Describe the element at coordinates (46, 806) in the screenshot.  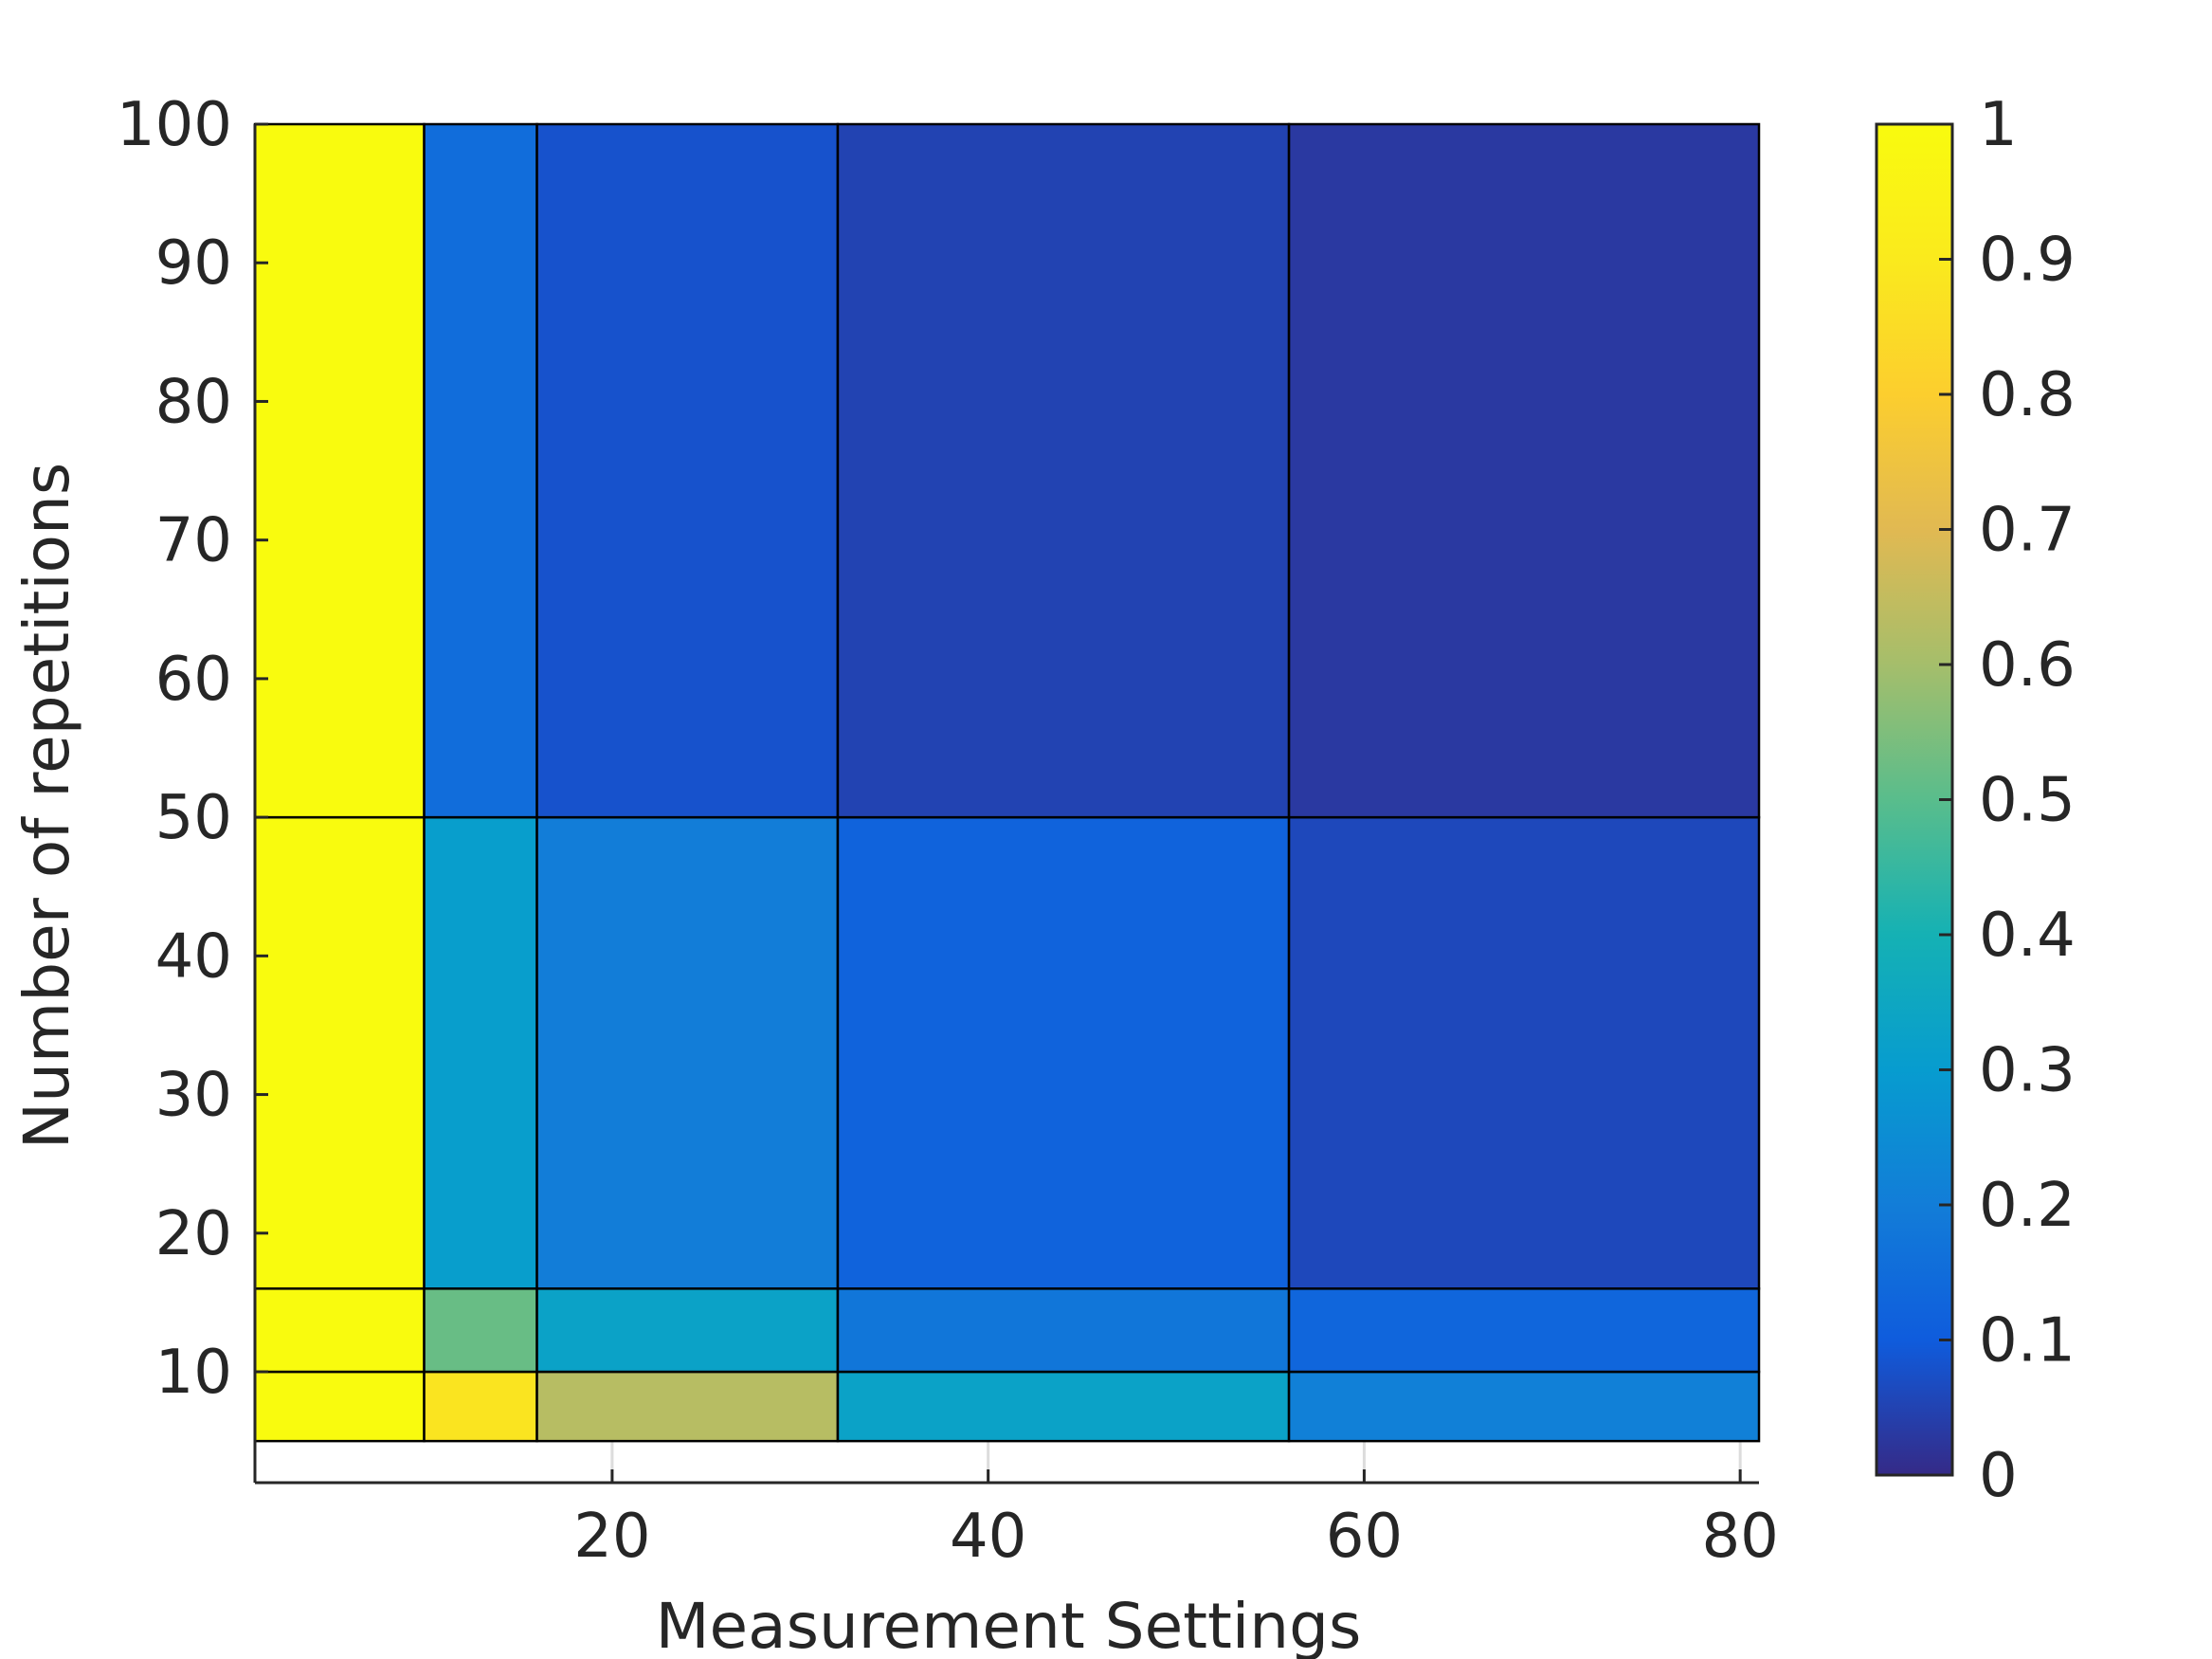
I see `y-axis-title: Number of repetitions` at that location.